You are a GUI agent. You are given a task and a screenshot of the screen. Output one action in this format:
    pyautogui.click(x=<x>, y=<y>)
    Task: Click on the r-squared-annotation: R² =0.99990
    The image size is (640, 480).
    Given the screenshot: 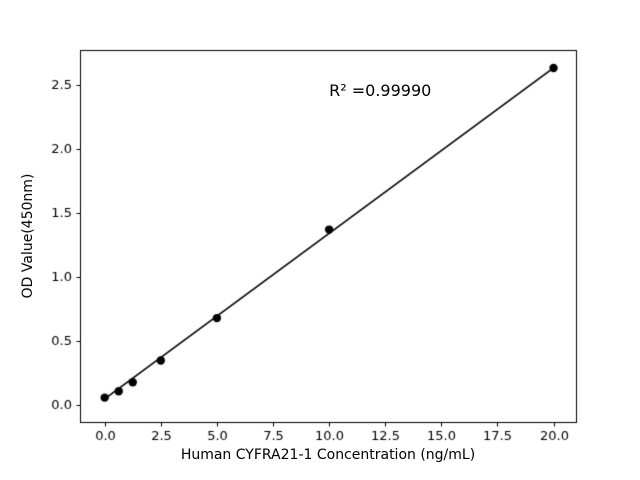 What is the action you would take?
    pyautogui.click(x=380, y=91)
    